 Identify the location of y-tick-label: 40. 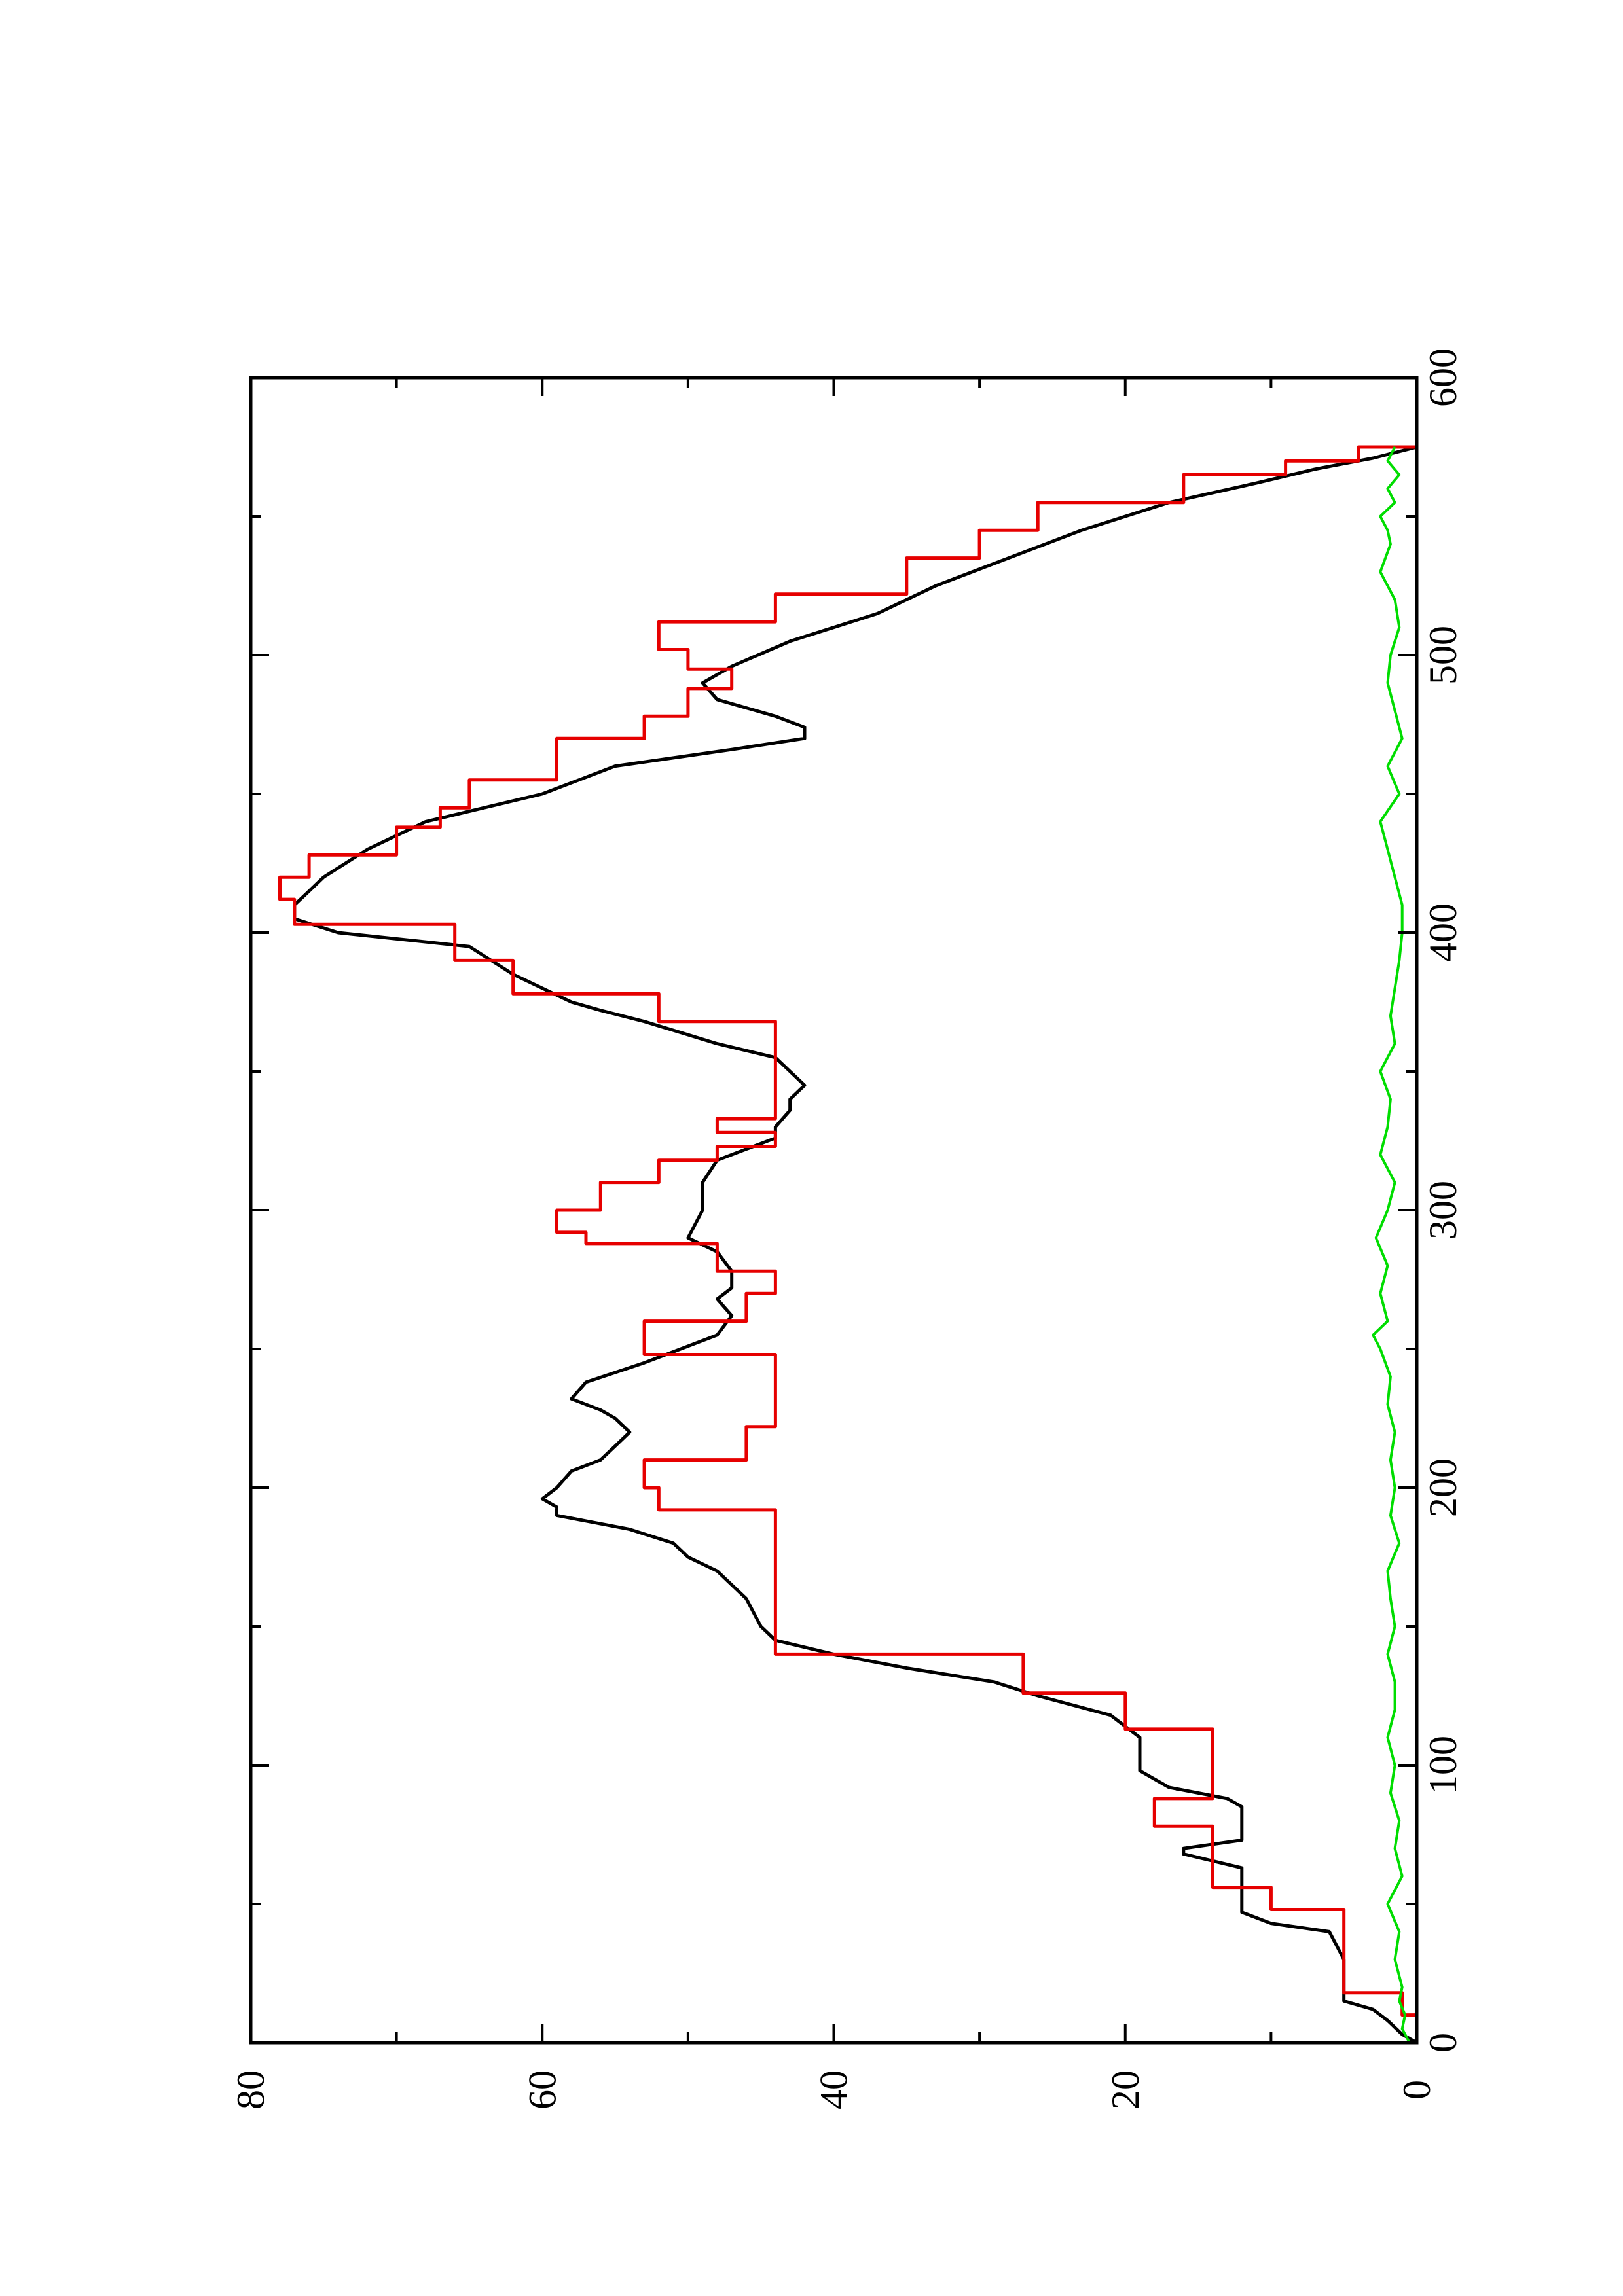
(834, 2089).